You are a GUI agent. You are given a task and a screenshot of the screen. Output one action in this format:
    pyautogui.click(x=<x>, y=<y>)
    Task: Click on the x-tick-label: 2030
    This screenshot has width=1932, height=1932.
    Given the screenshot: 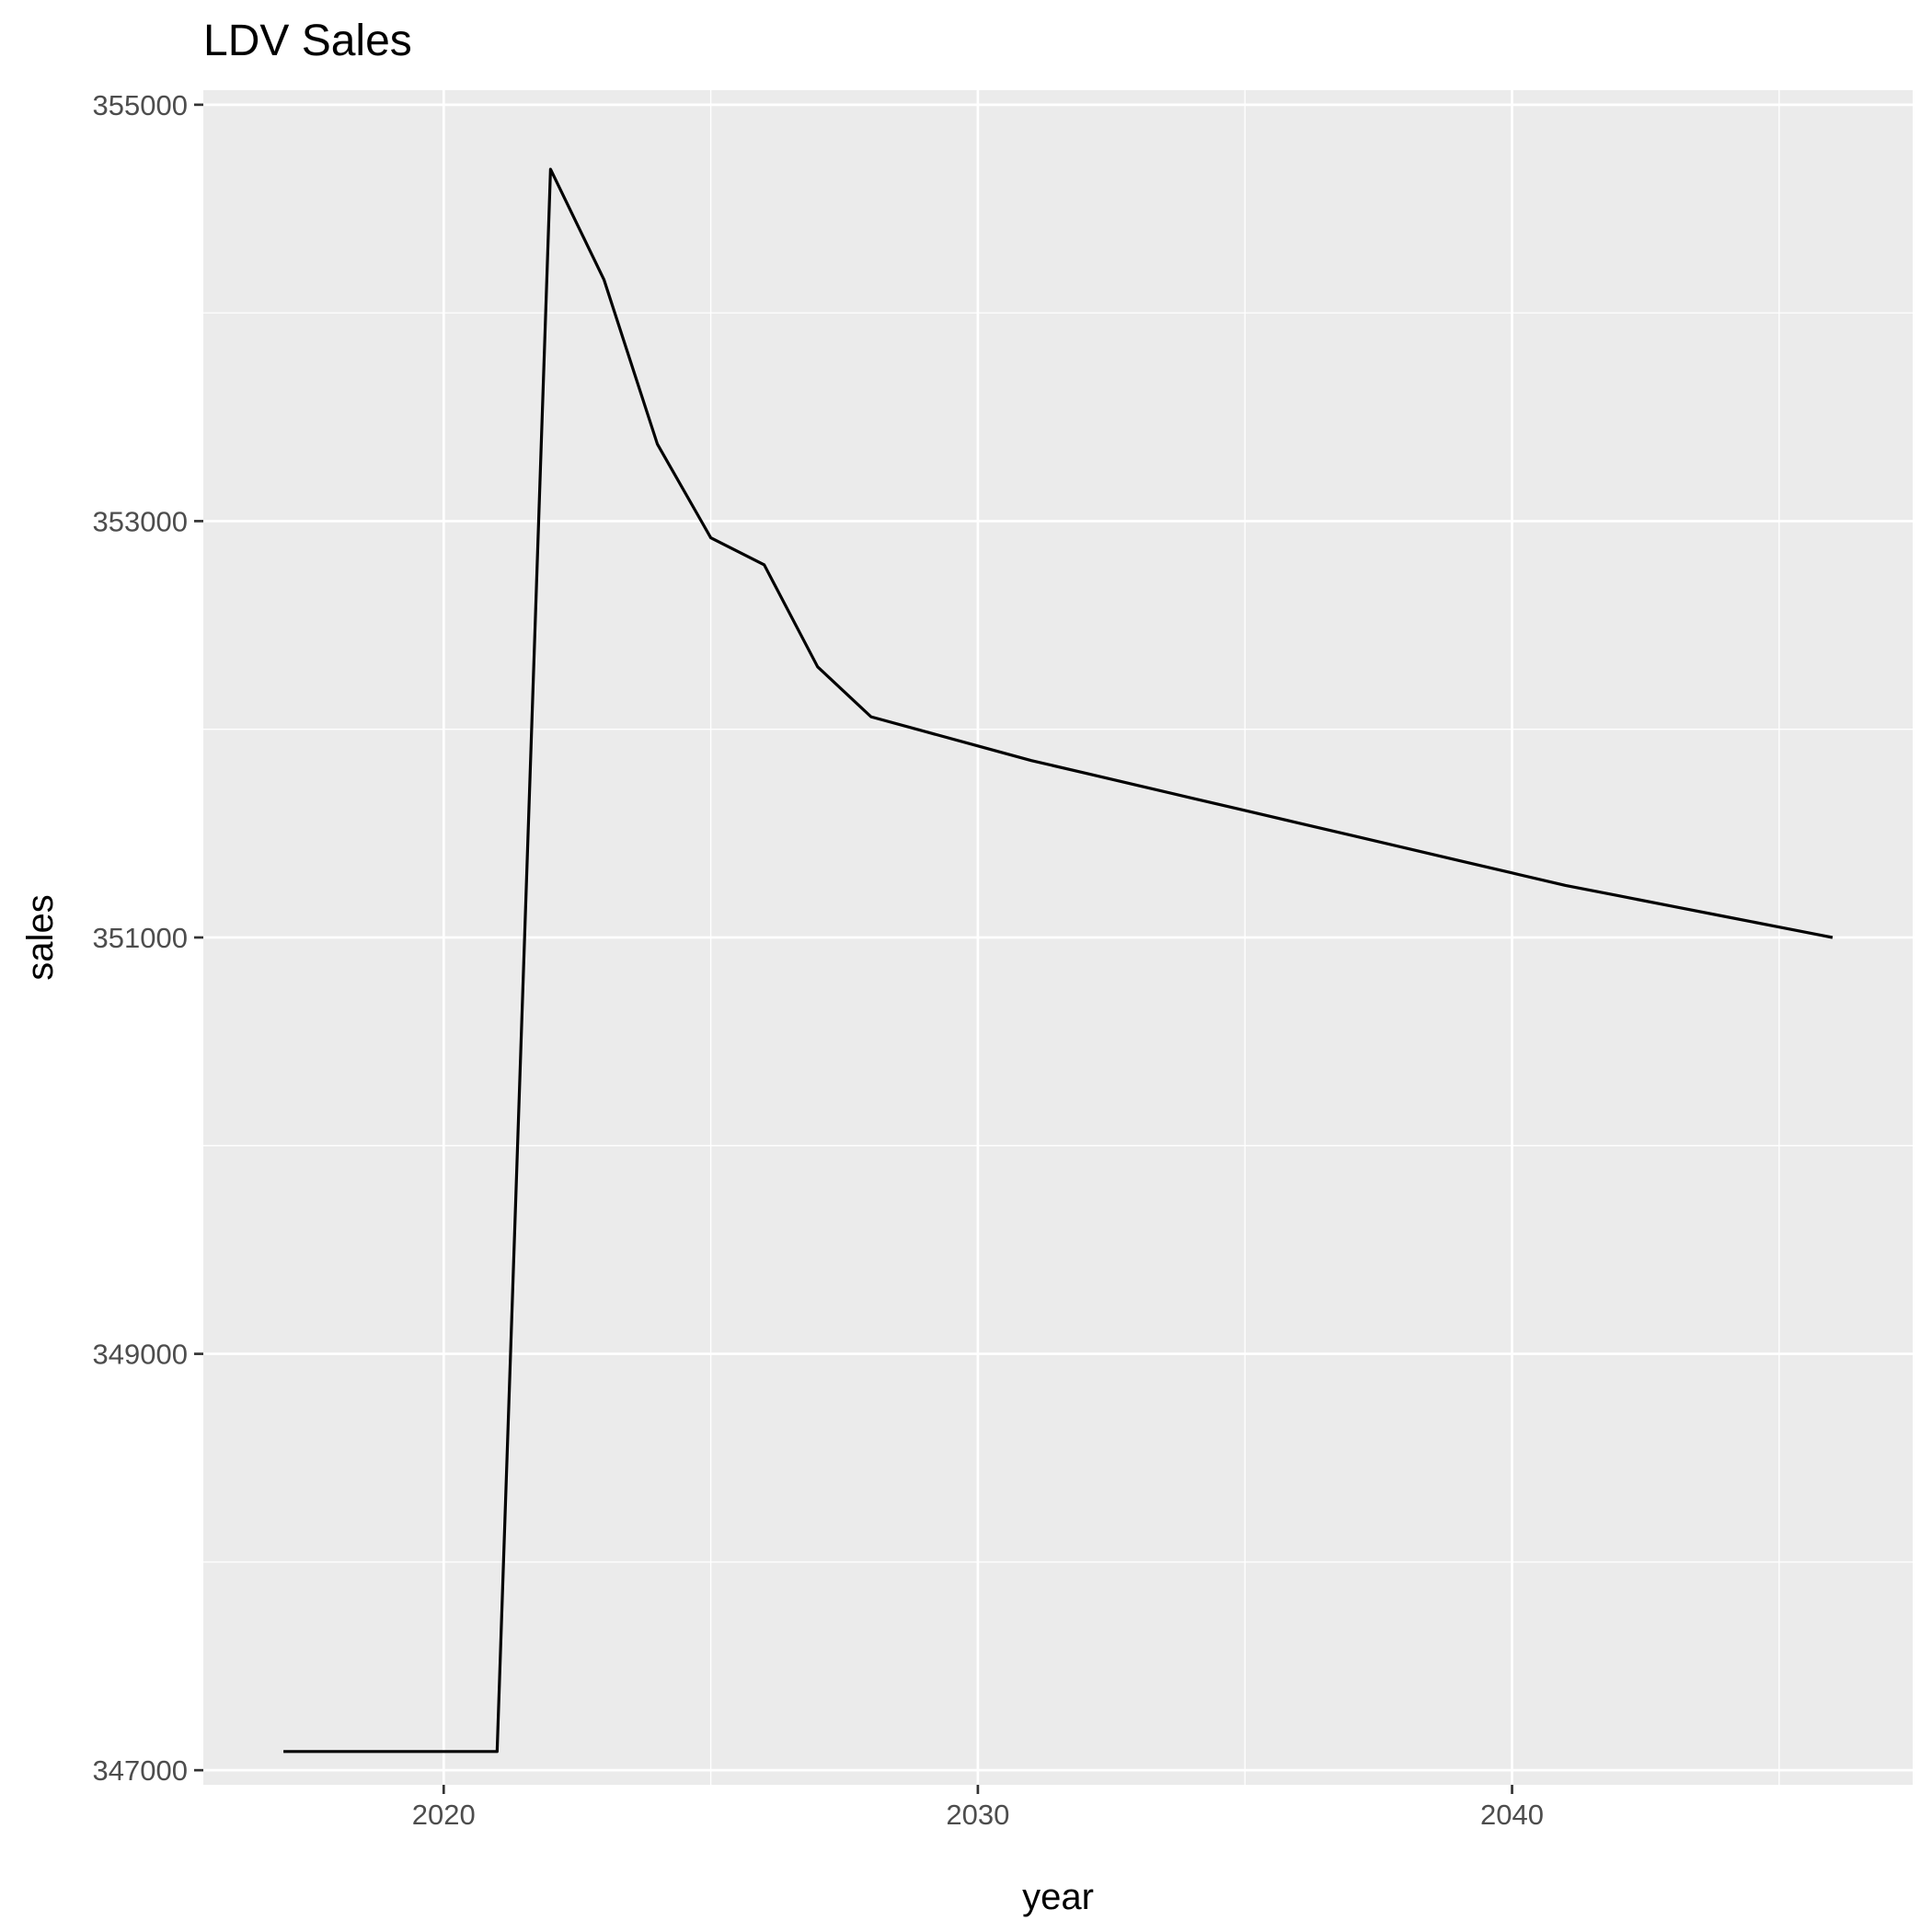 What is the action you would take?
    pyautogui.click(x=977, y=1815)
    